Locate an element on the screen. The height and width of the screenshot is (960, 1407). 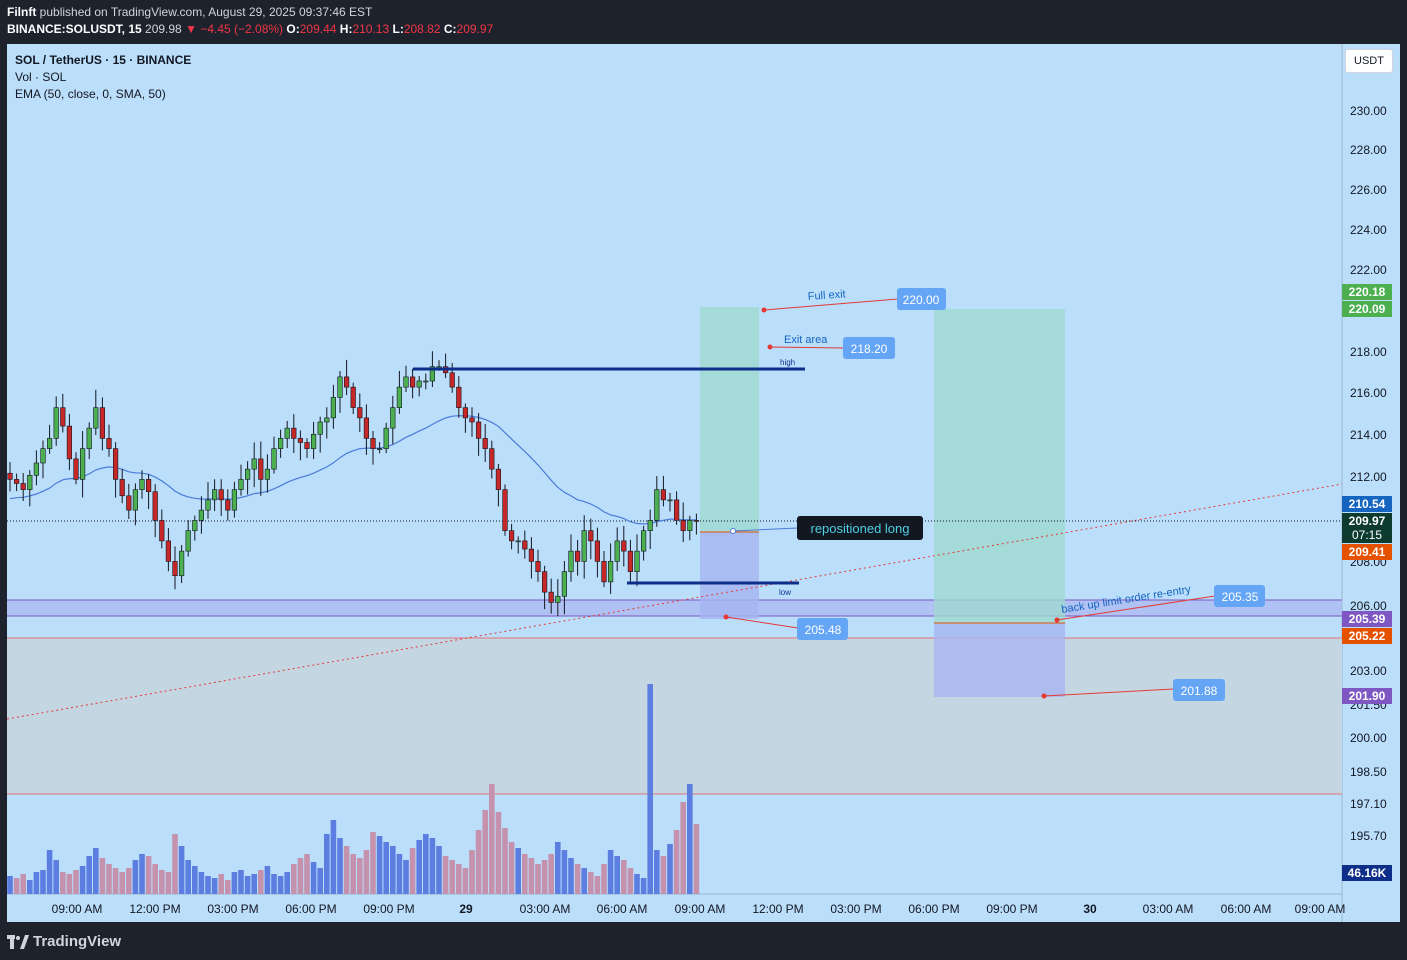
tradingview-logo: TradingView is located at coordinates (64, 941).